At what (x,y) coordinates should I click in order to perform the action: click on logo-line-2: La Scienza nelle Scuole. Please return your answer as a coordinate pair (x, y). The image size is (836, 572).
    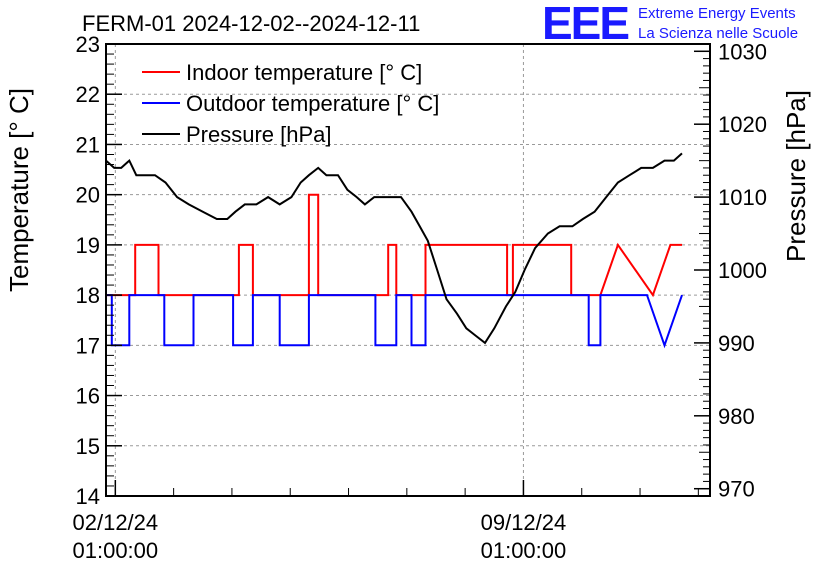
    Looking at the image, I should click on (718, 33).